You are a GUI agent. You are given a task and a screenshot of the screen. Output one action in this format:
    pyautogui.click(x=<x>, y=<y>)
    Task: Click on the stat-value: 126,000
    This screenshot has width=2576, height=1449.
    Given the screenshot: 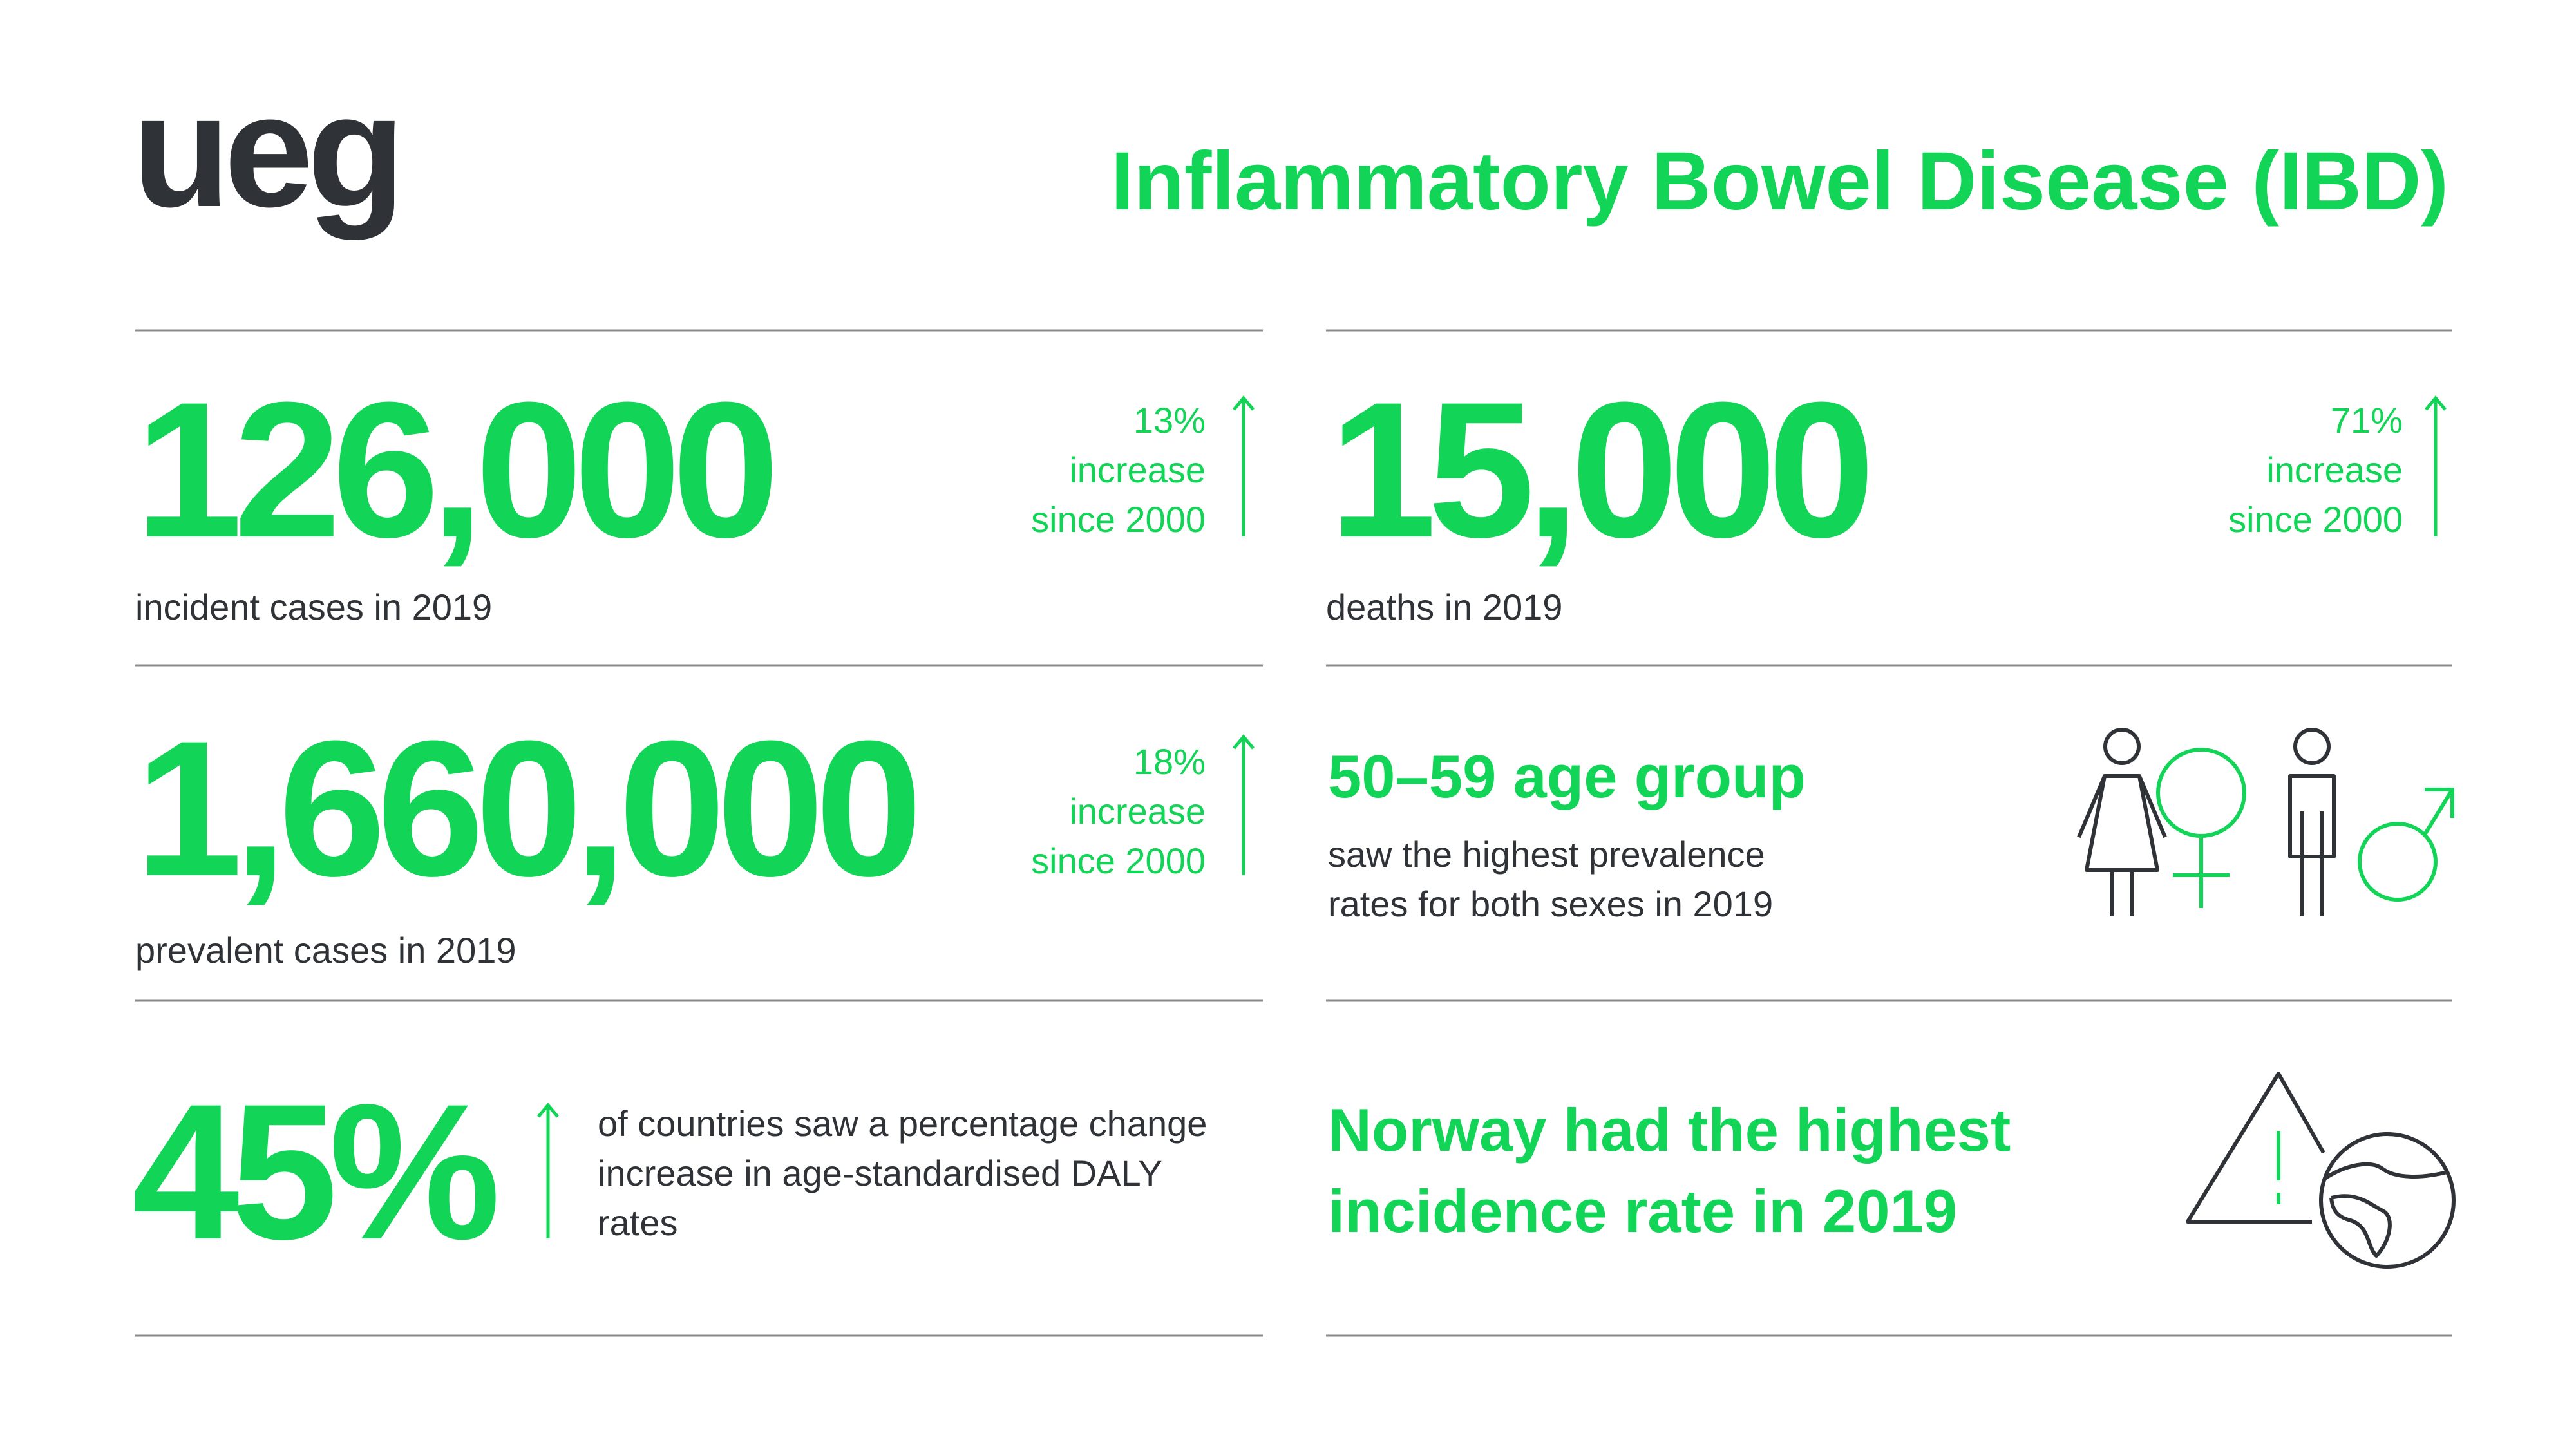 What is the action you would take?
    pyautogui.click(x=453, y=469)
    